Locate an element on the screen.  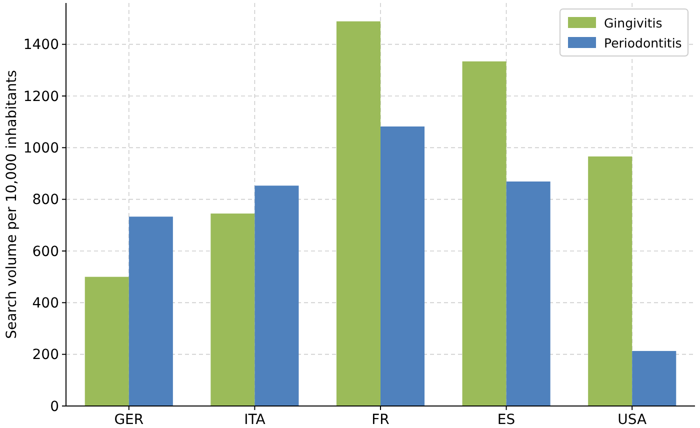
x-tick-label: GER is located at coordinates (129, 420).